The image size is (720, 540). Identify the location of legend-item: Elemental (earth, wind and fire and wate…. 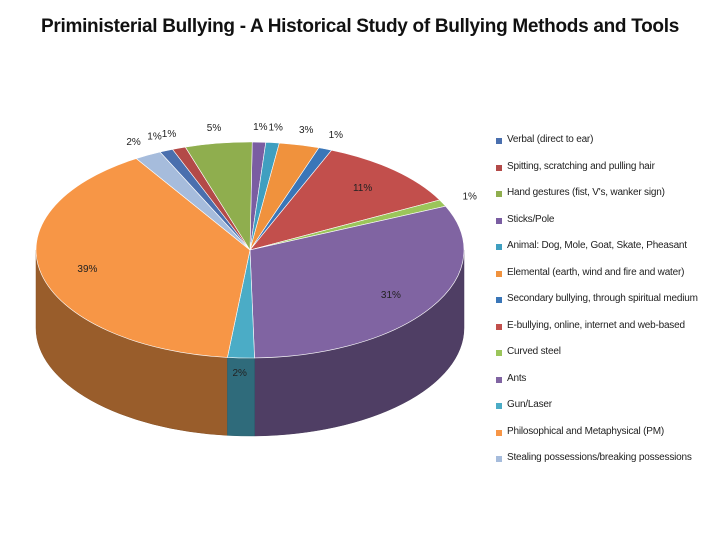
(606, 280).